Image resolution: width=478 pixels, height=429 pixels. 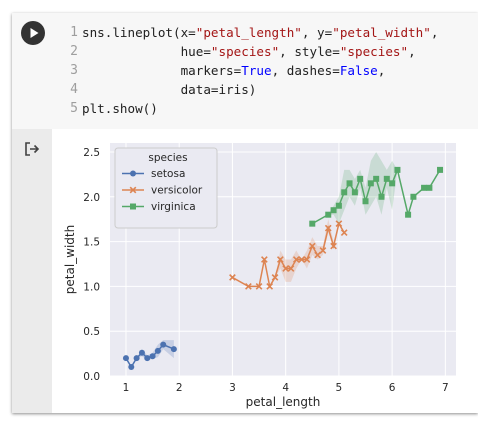 What do you see at coordinates (126, 388) in the screenshot?
I see `x-tick-label: 1` at bounding box center [126, 388].